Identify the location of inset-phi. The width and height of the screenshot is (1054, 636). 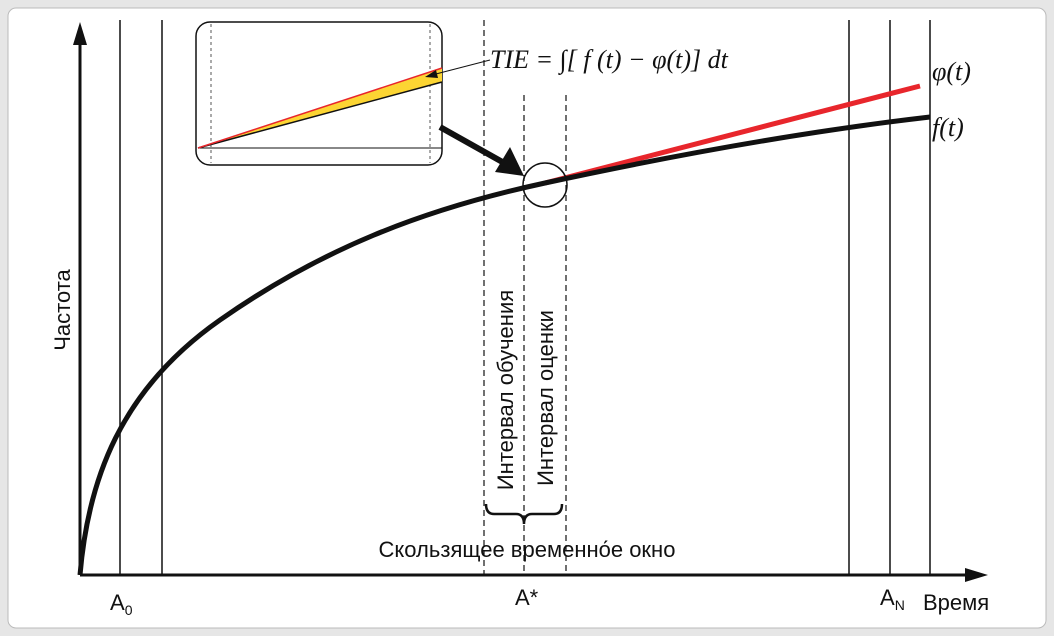
(320, 108).